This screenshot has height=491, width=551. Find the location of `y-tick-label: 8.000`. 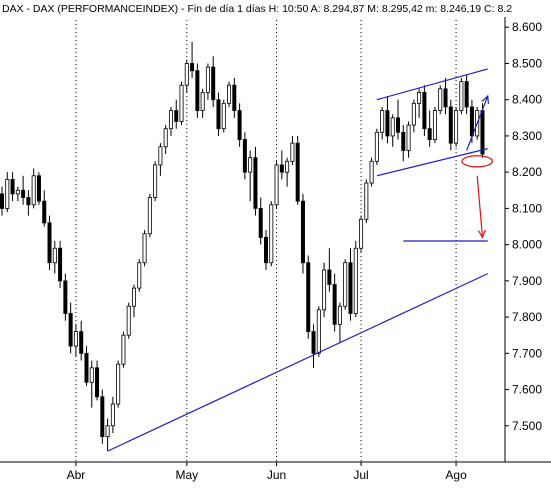

y-tick-label: 8.000 is located at coordinates (527, 245).